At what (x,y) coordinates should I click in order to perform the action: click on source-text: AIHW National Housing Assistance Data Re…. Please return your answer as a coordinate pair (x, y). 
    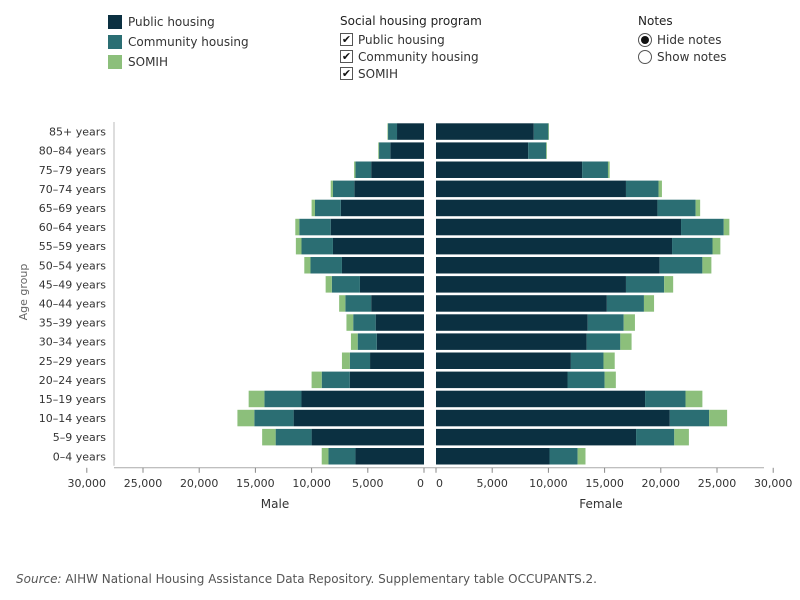
    Looking at the image, I should click on (329, 579).